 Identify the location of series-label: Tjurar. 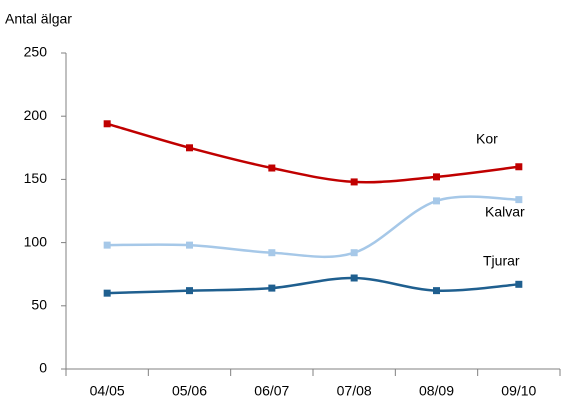
(501, 261).